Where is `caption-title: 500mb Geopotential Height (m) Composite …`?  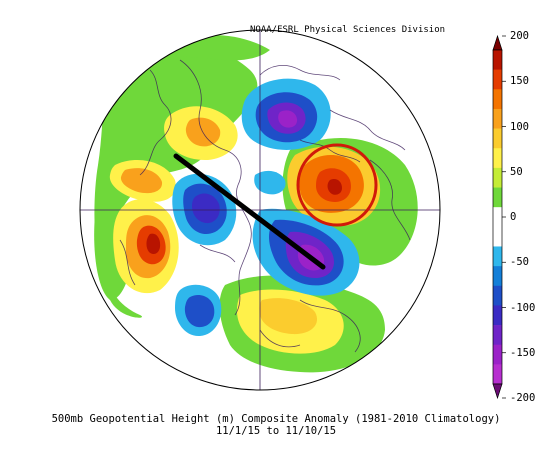 caption-title: 500mb Geopotential Height (m) Composite … is located at coordinates (276, 419).